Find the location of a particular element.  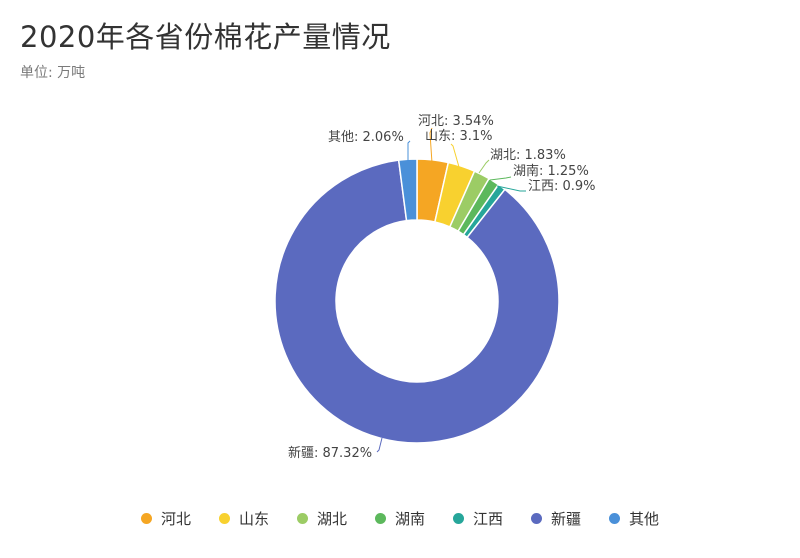

legend-item-hebei: 河北 is located at coordinates (165, 518).